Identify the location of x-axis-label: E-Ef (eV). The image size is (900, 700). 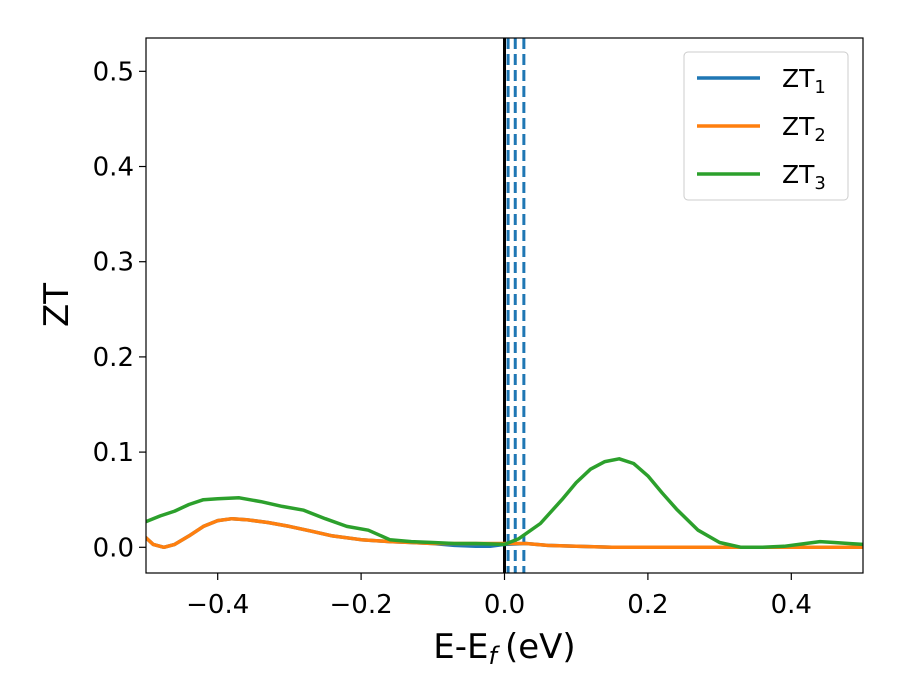
(504, 648).